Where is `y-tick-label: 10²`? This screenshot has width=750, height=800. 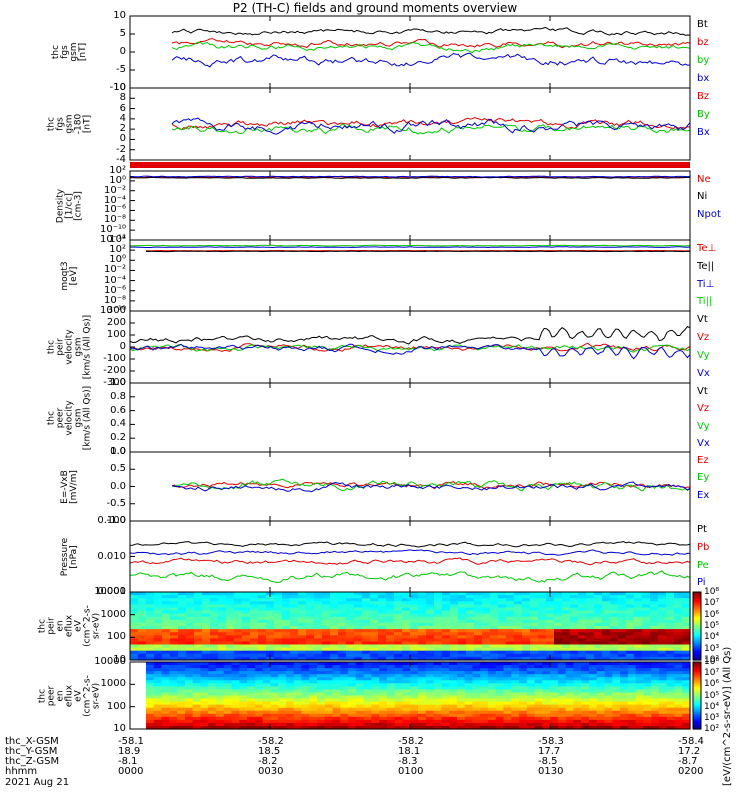 y-tick-label: 10² is located at coordinates (117, 170).